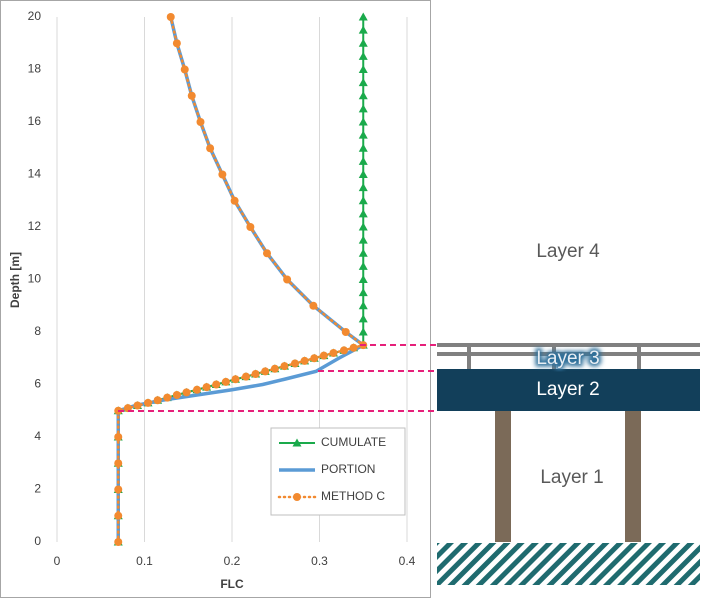 The width and height of the screenshot is (702, 600). Describe the element at coordinates (35, 16) in the screenshot. I see `y-tick-label: 20` at that location.